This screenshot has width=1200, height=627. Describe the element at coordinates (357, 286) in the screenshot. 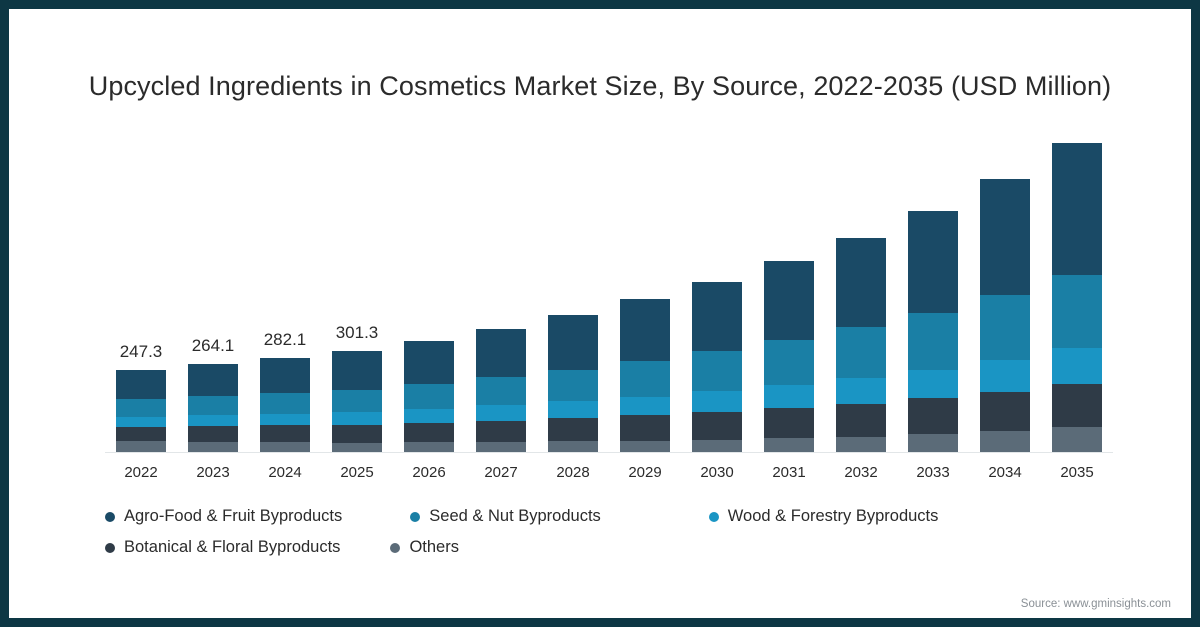

I see `bar-group: 301.3` at that location.